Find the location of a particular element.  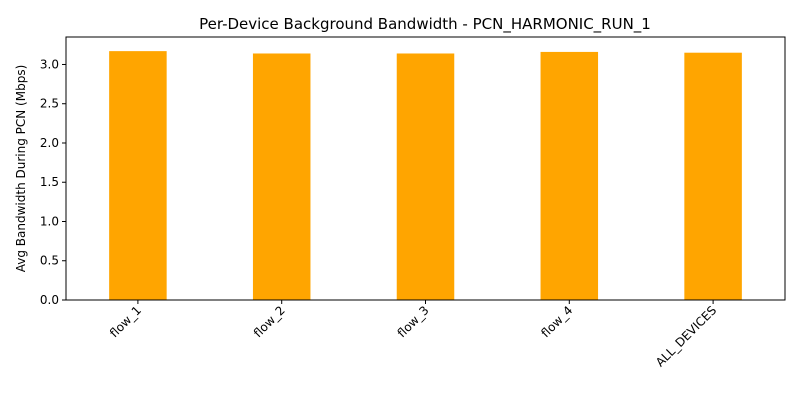

y-ticks-group: 0.0 0.5 1.0 1.5 2.0 2.5 3.0 is located at coordinates (53, 182).